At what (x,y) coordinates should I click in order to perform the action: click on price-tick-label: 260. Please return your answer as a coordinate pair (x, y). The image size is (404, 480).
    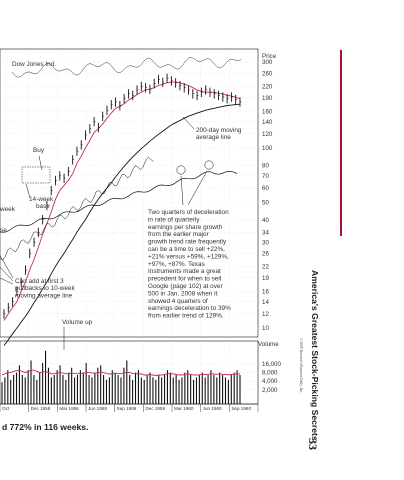
    Looking at the image, I should click on (267, 73).